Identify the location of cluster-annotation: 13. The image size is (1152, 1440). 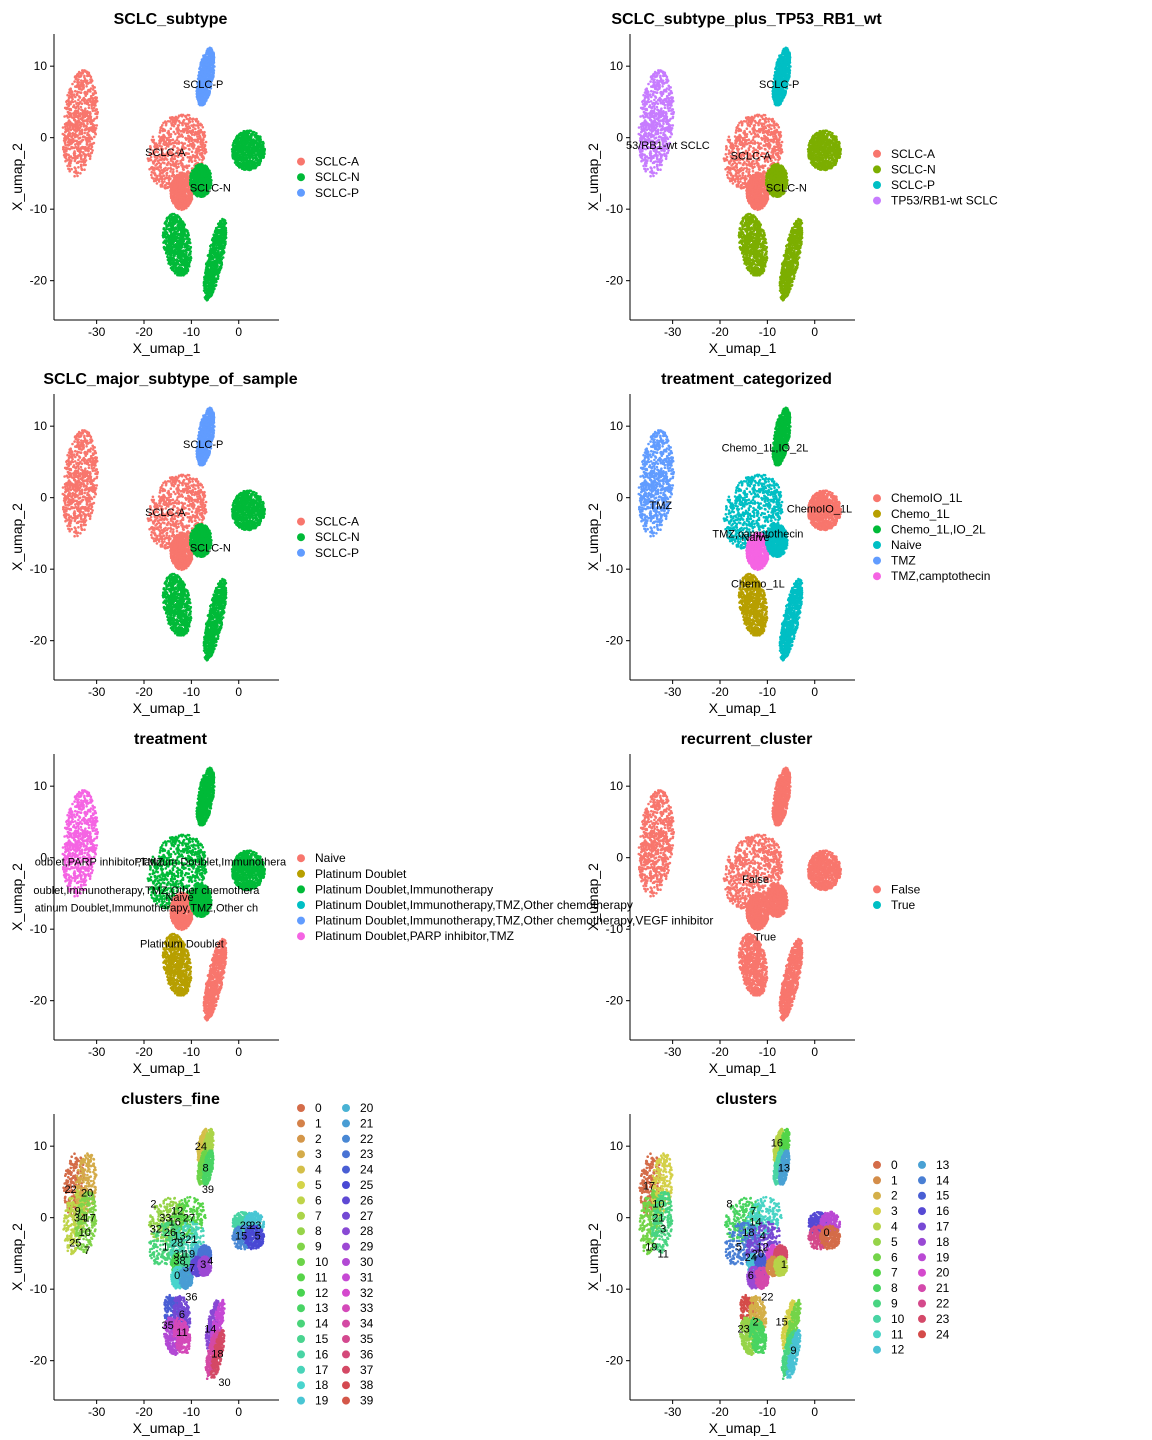
(179, 1237).